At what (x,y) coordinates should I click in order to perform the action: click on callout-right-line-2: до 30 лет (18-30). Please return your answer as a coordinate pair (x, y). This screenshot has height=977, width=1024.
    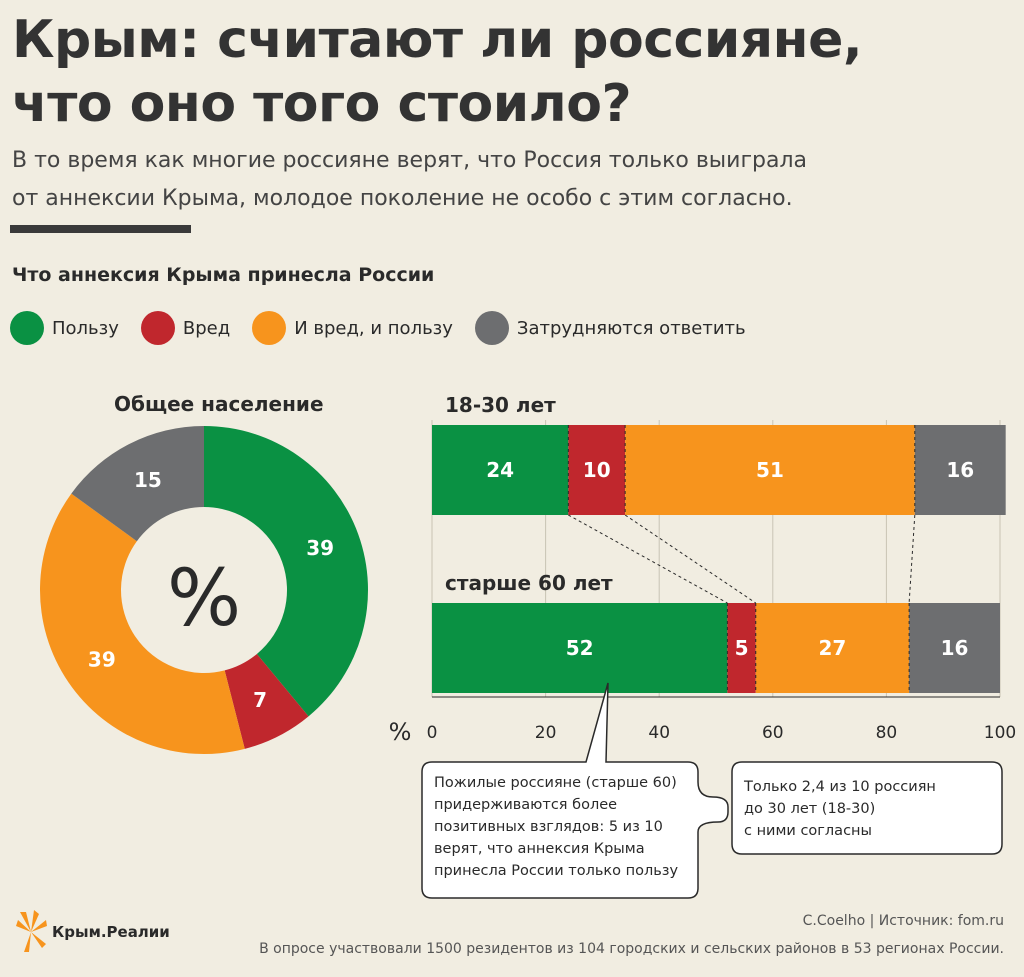
    Looking at the image, I should click on (810, 809).